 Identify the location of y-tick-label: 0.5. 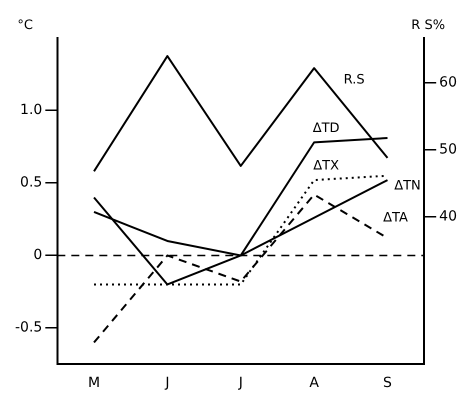
(31, 182).